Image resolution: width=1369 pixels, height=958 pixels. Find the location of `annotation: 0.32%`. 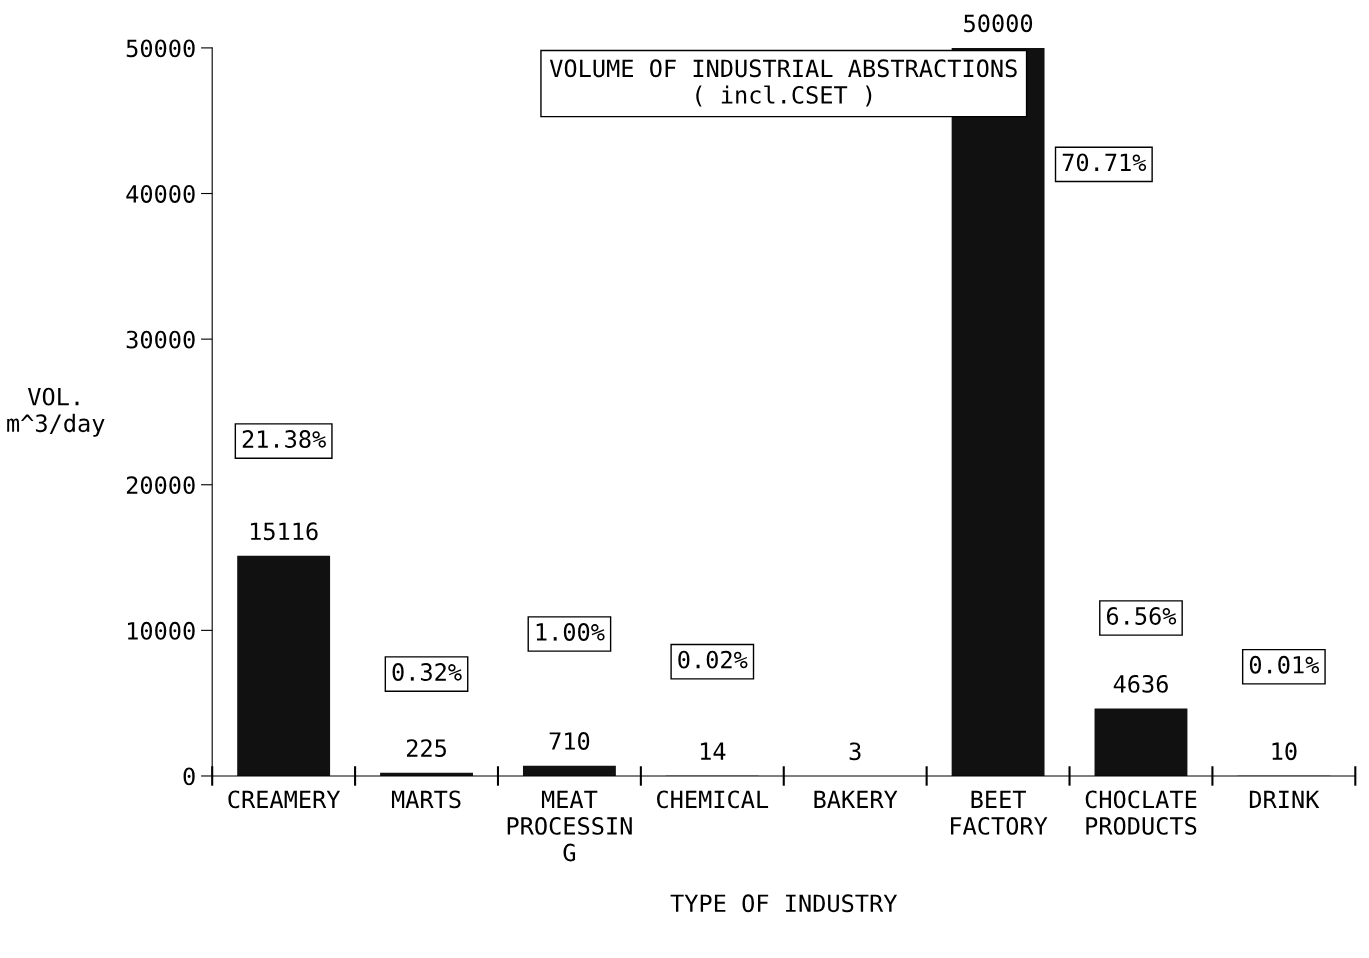

annotation: 0.32% is located at coordinates (427, 672).